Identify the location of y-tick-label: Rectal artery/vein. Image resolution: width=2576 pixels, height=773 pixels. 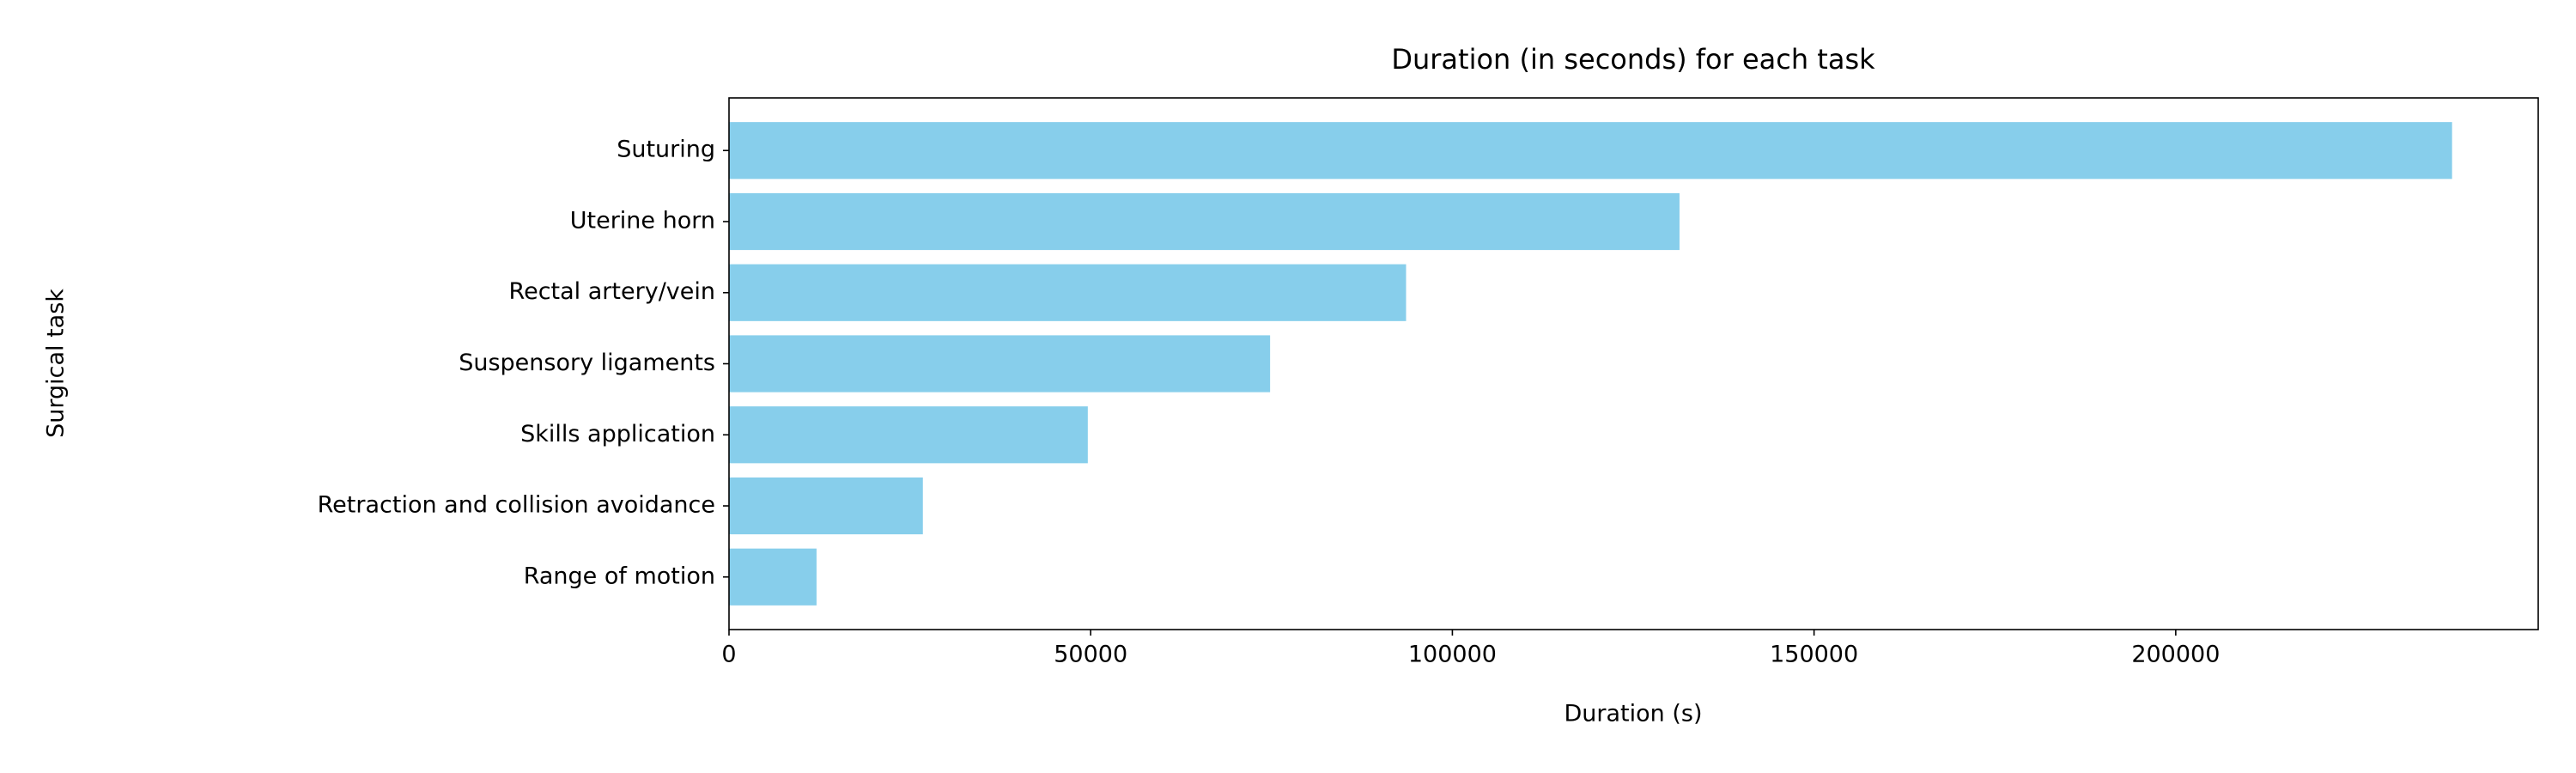
(612, 291).